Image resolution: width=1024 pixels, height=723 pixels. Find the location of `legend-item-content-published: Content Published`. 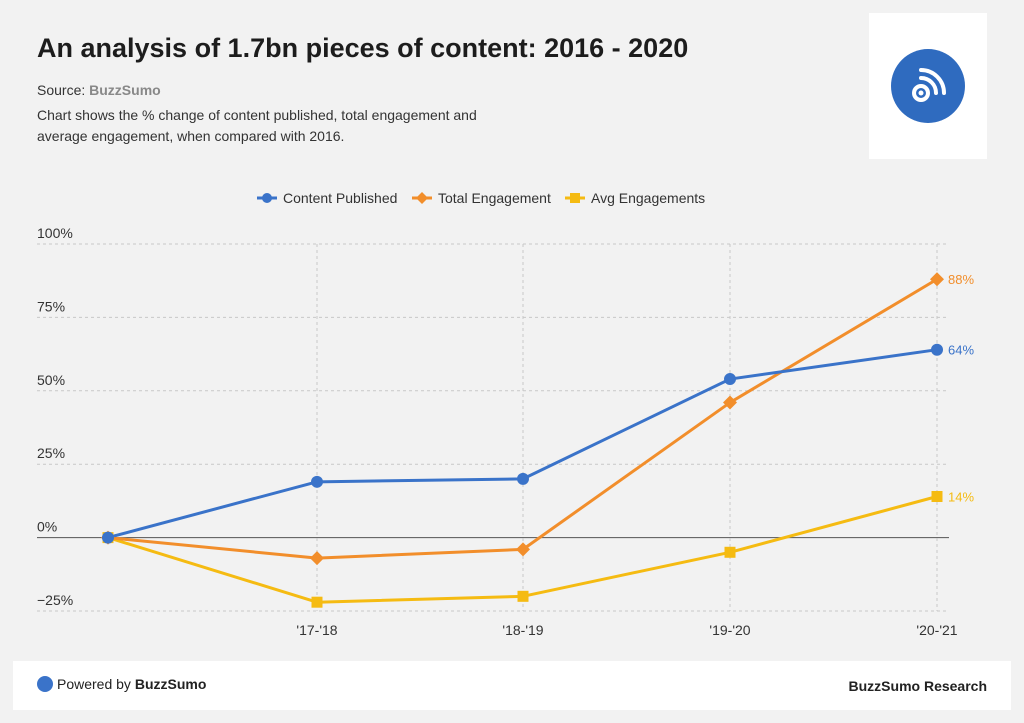

legend-item-content-published: Content Published is located at coordinates (327, 198).